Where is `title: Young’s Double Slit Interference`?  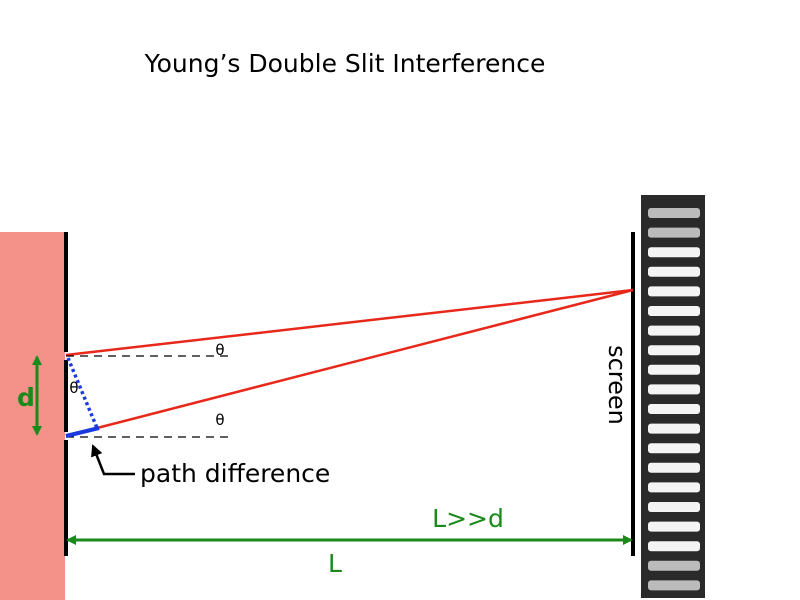
title: Young’s Double Slit Interference is located at coordinates (345, 63).